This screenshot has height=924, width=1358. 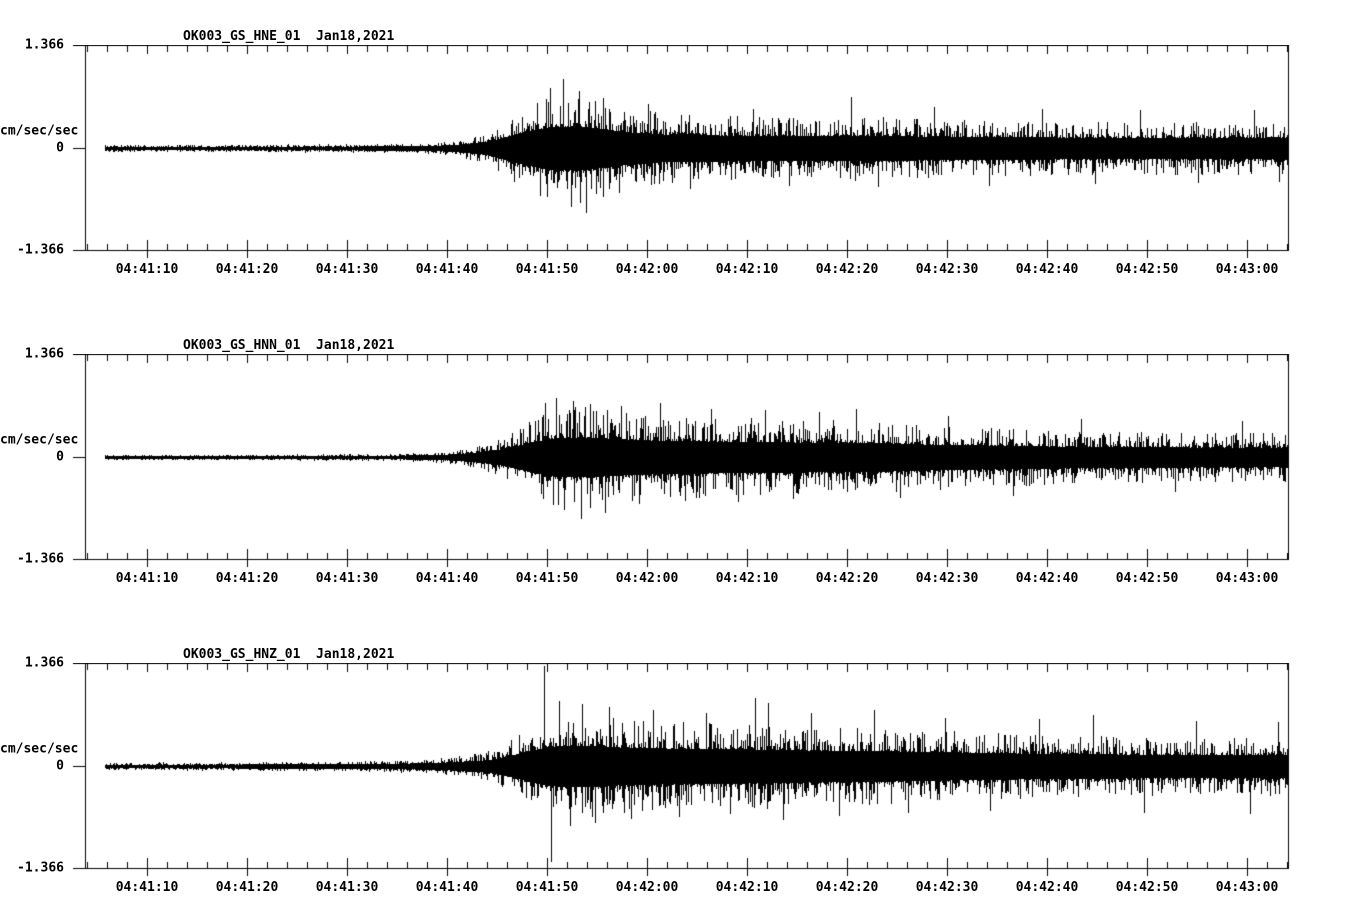 What do you see at coordinates (289, 345) in the screenshot?
I see `panel-title: OK003_GS_HNN_01 Jan18,2021` at bounding box center [289, 345].